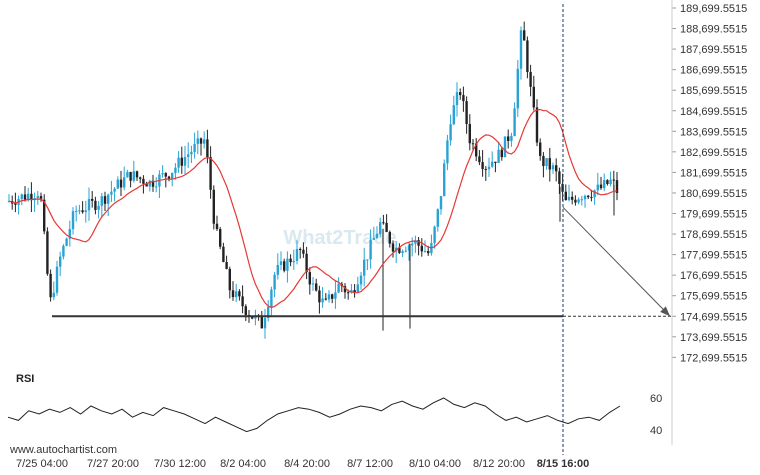 This screenshot has height=475, width=760. What do you see at coordinates (656, 399) in the screenshot?
I see `rsi-tick-label: 60` at bounding box center [656, 399].